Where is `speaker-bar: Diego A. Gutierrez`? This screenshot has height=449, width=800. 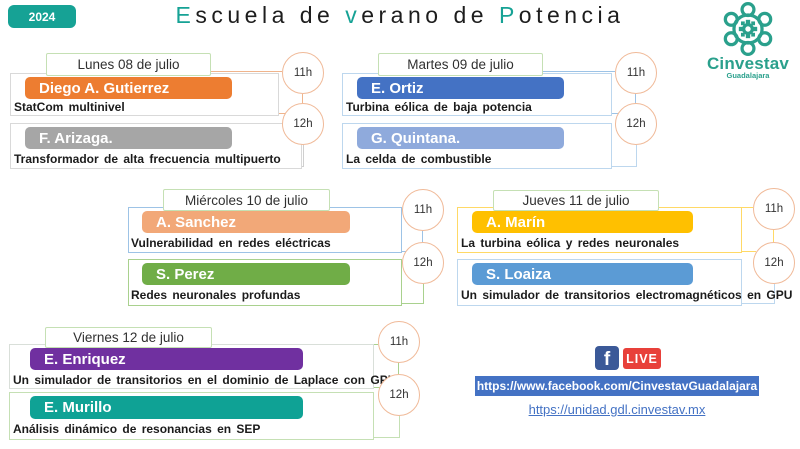
speaker-bar: Diego A. Gutierrez is located at coordinates (128, 88).